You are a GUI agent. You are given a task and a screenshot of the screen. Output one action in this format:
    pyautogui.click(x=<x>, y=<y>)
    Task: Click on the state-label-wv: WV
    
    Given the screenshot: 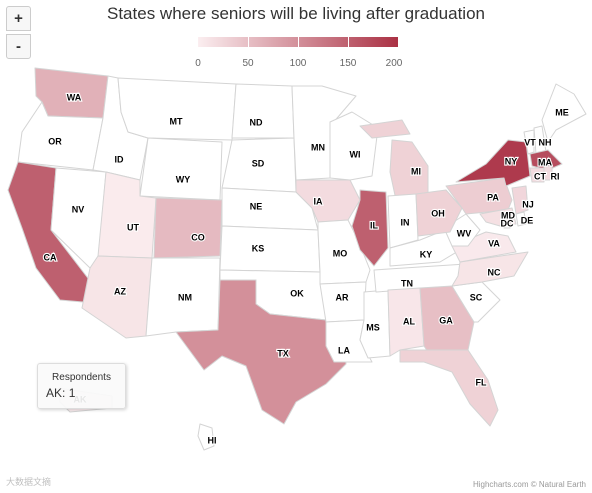 What is the action you would take?
    pyautogui.click(x=464, y=233)
    